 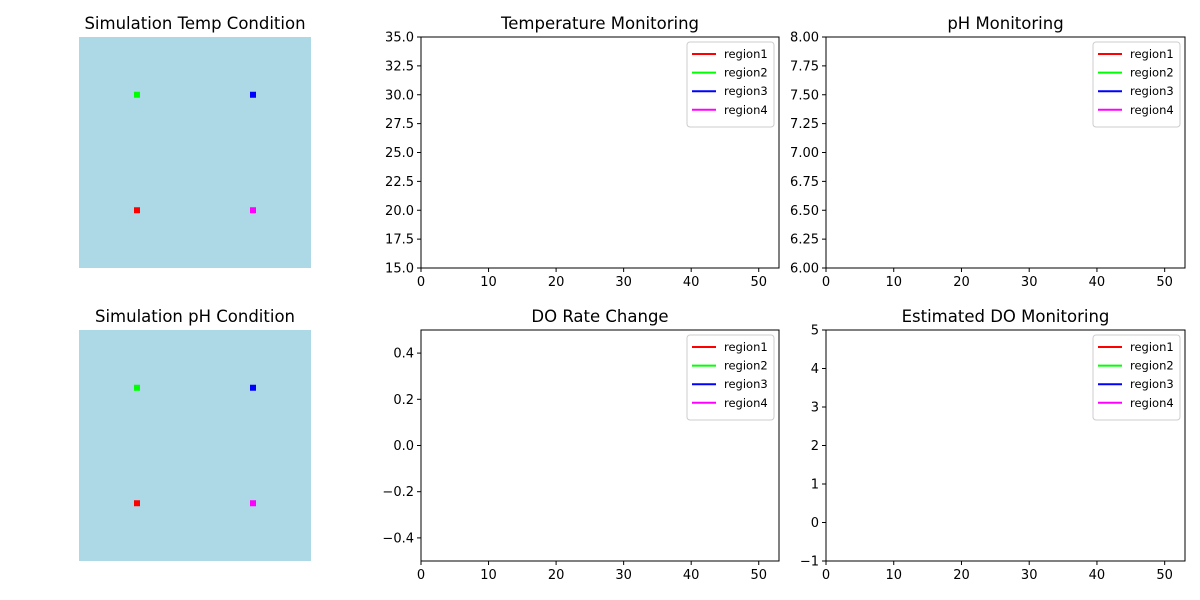 What do you see at coordinates (815, 369) in the screenshot?
I see `y-tick-label: 4` at bounding box center [815, 369].